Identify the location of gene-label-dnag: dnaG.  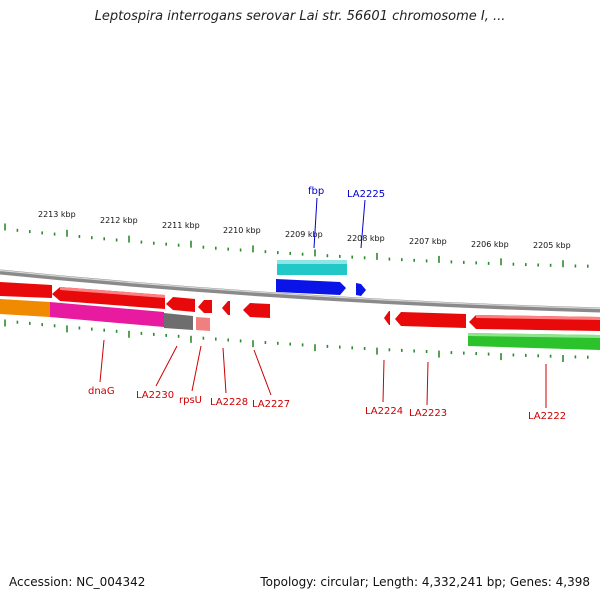
(101, 391).